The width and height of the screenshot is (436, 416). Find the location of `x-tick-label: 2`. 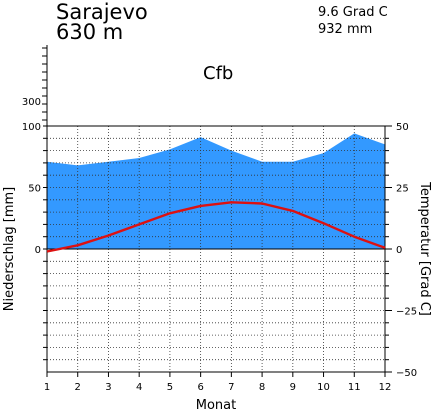

x-tick-label: 2 is located at coordinates (78, 387).